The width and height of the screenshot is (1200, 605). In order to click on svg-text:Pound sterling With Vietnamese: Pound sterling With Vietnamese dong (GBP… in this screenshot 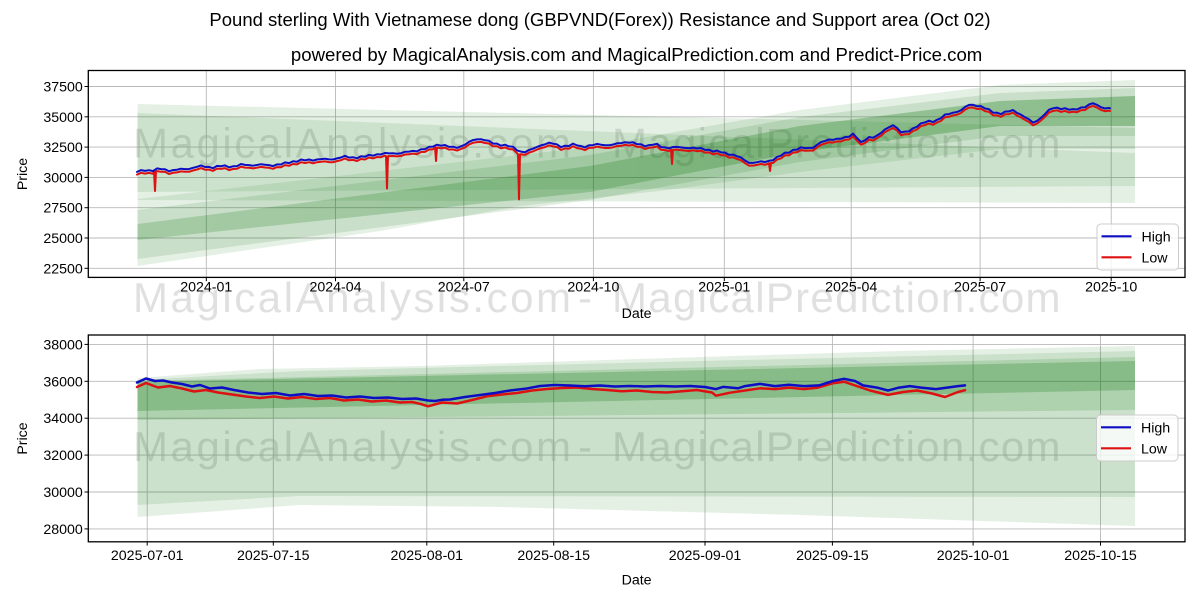, I will do `click(599, 19)`.